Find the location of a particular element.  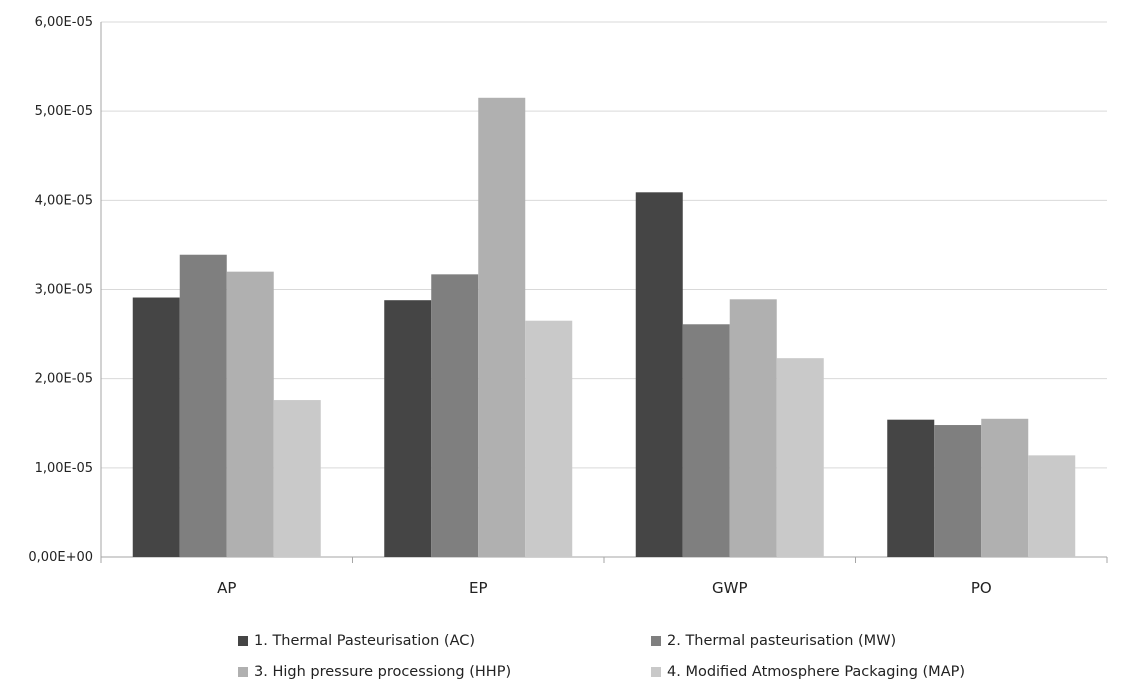

y-tick-label: 4,00E-05 is located at coordinates (64, 200).